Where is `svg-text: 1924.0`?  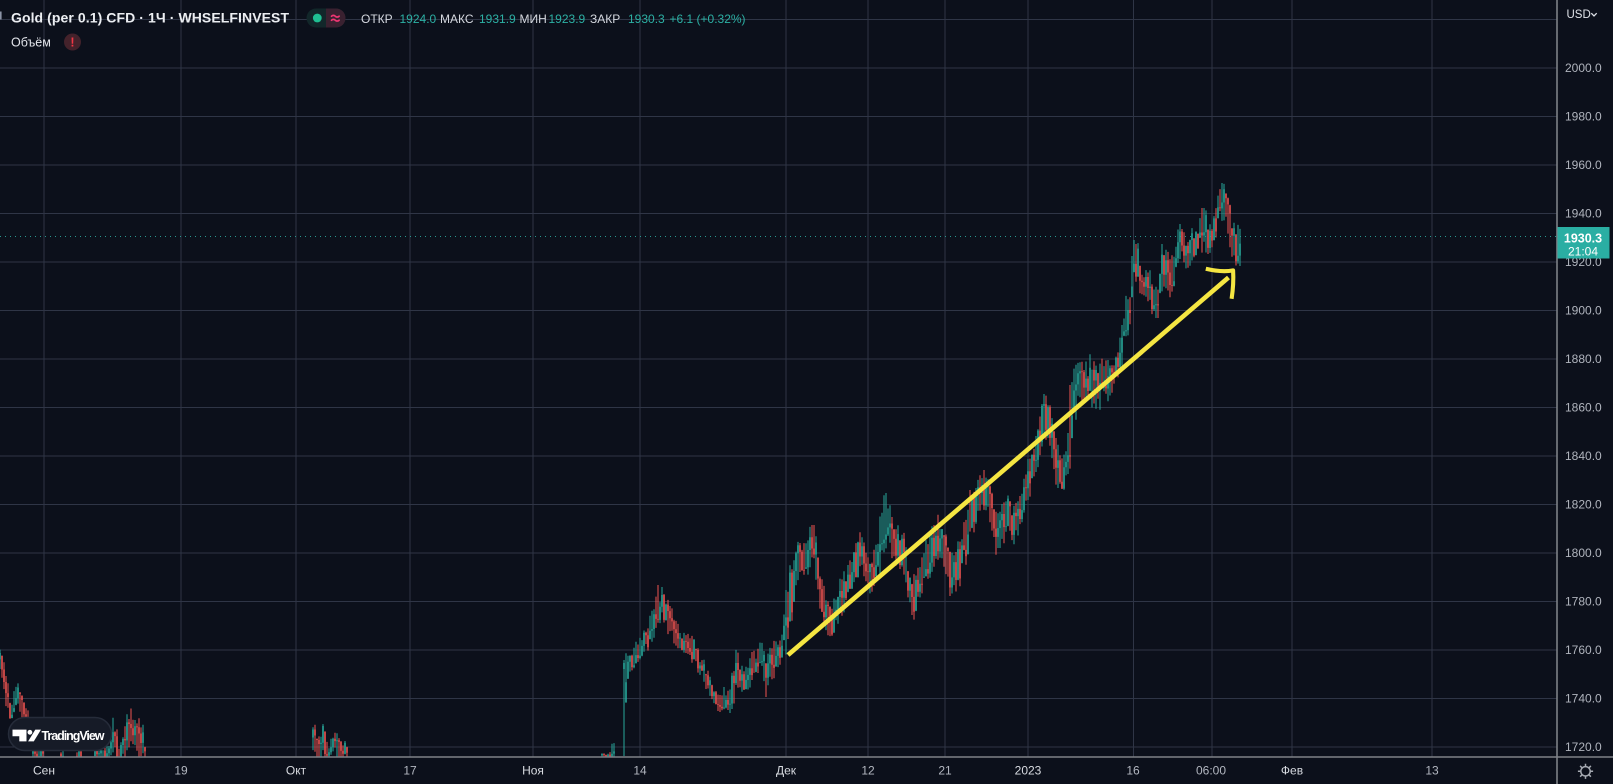
svg-text: 1924.0 is located at coordinates (418, 19).